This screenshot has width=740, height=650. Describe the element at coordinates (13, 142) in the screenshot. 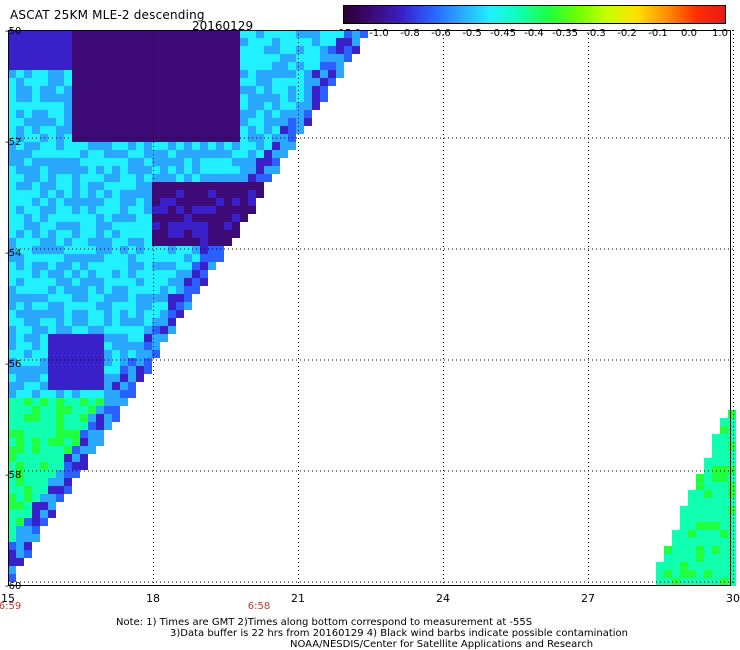

I see `latitude-tick-label: -52` at that location.